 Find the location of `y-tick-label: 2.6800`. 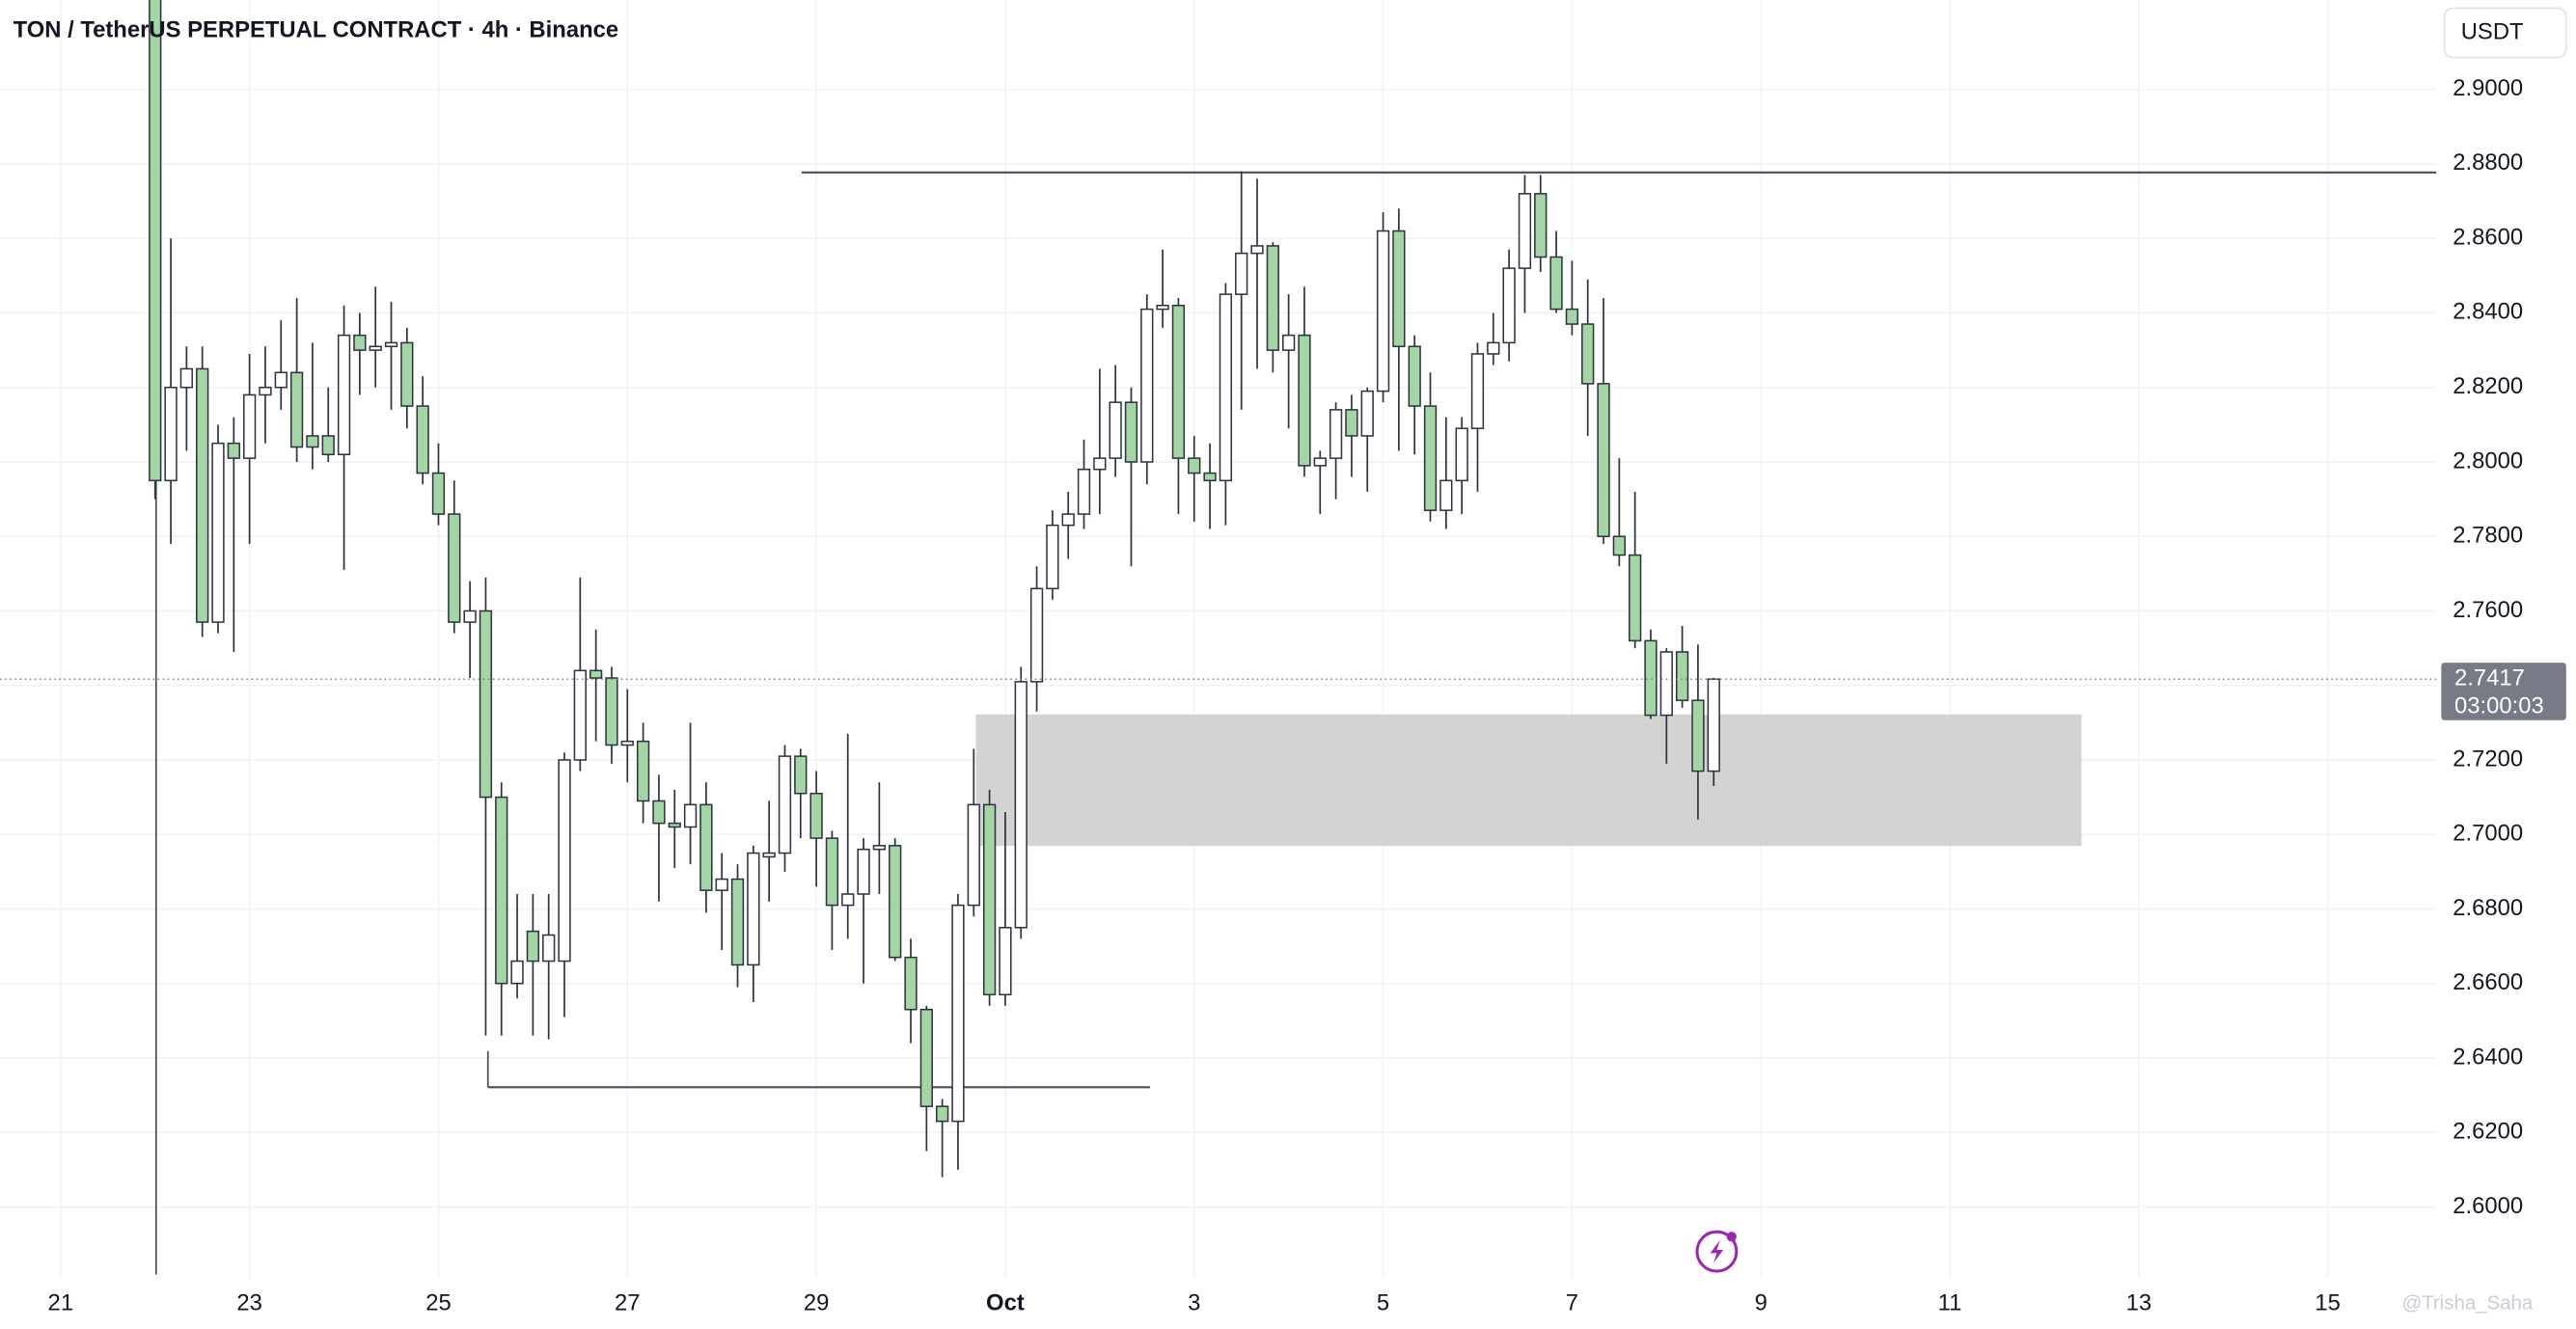

y-tick-label: 2.6800 is located at coordinates (2488, 908).